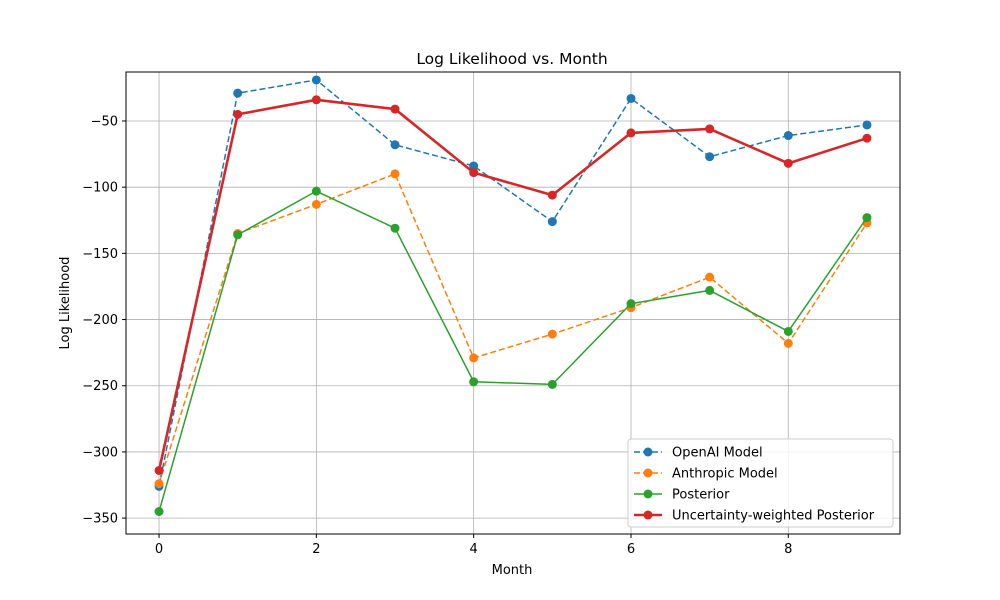 The width and height of the screenshot is (1000, 600). What do you see at coordinates (512, 570) in the screenshot?
I see `x-axis-label: Month` at bounding box center [512, 570].